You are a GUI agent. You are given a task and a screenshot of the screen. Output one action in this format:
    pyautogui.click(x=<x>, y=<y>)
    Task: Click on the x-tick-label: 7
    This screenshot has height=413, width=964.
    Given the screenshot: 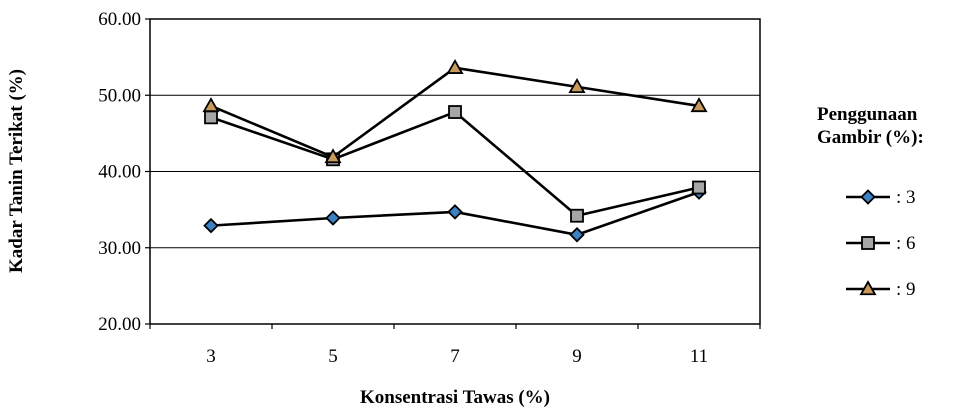 What is the action you would take?
    pyautogui.click(x=455, y=356)
    